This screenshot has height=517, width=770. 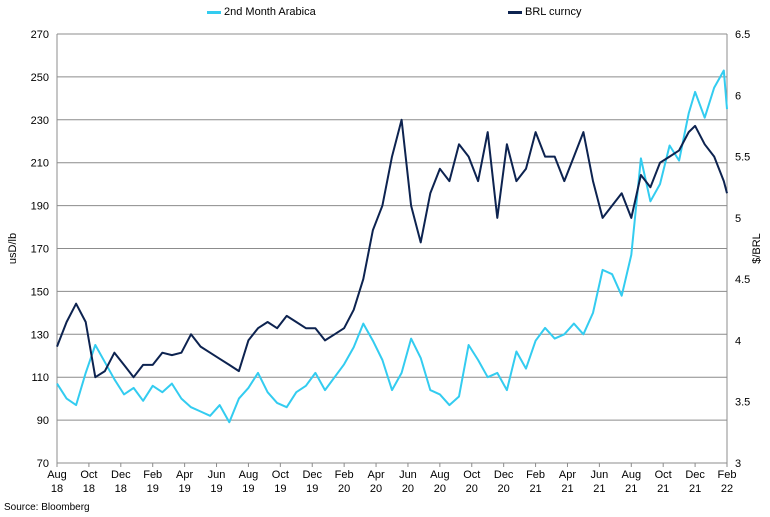 What do you see at coordinates (757, 248) in the screenshot?
I see `y-right-axis-title: $/BRL` at bounding box center [757, 248].